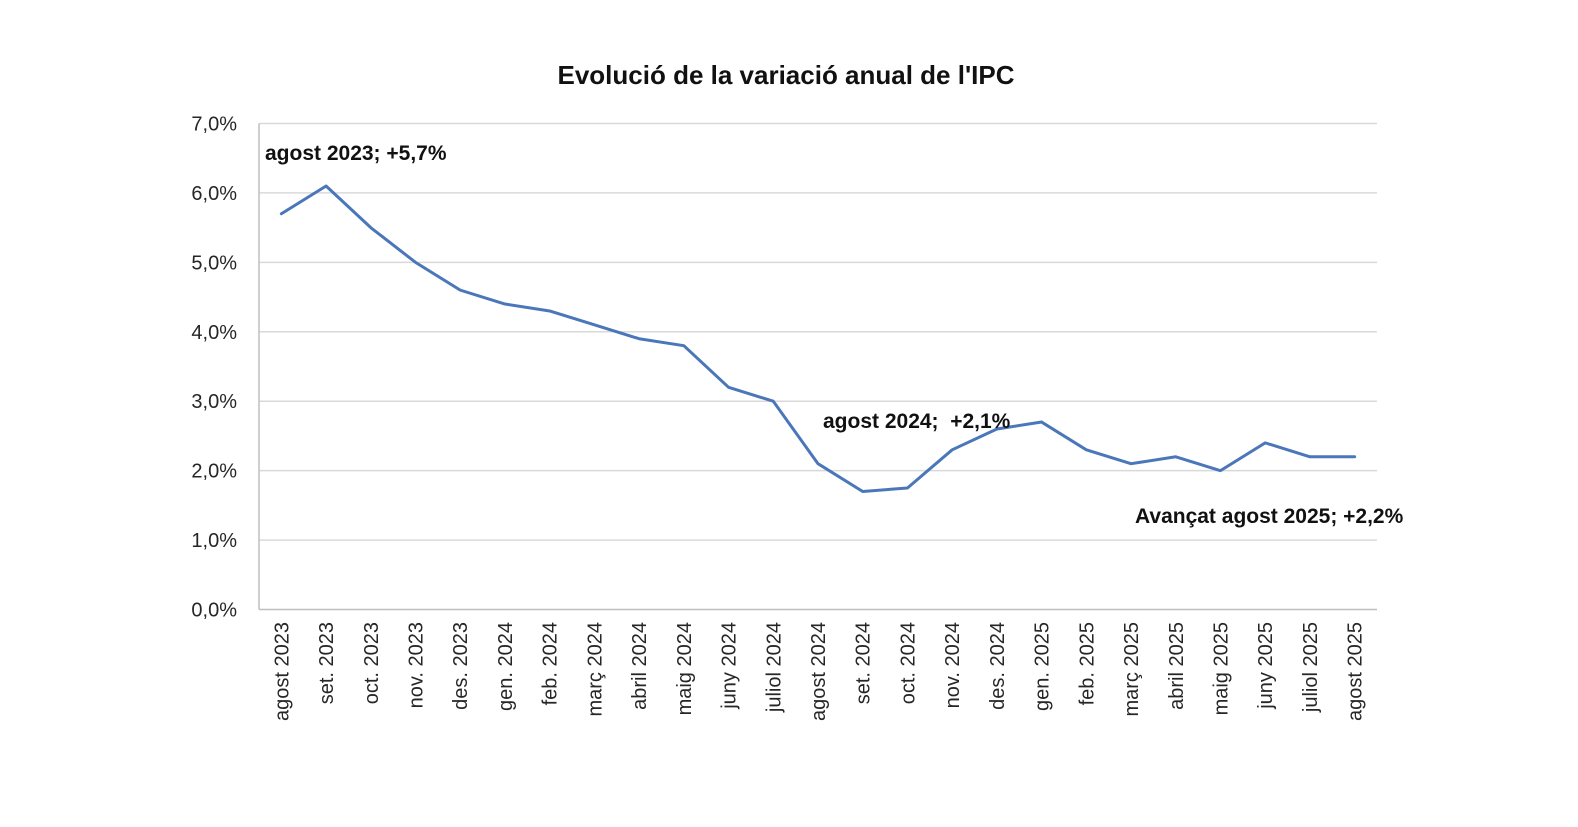 The image size is (1578, 827). I want to click on x-tick-label: abril 2024, so click(640, 666).